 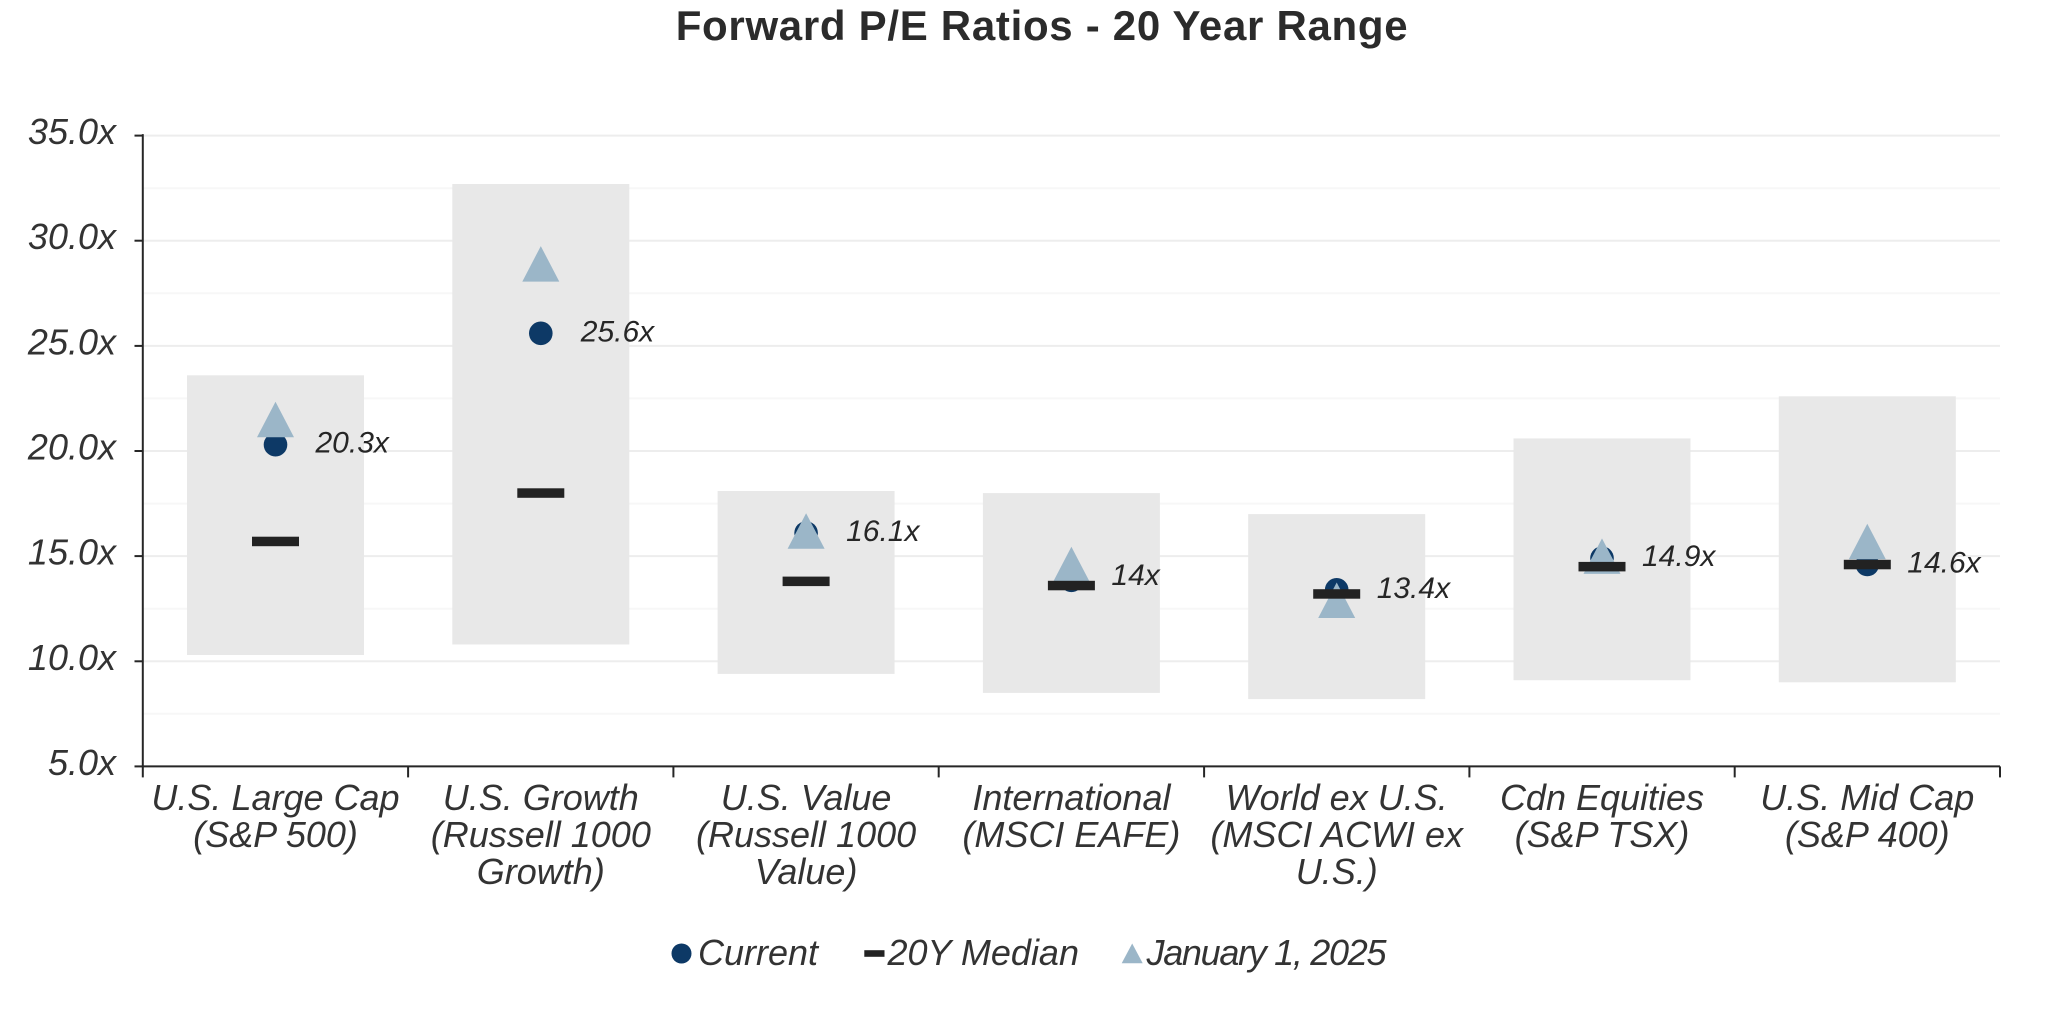 I want to click on svg-text: (S&P TSX), so click(x=1602, y=834).